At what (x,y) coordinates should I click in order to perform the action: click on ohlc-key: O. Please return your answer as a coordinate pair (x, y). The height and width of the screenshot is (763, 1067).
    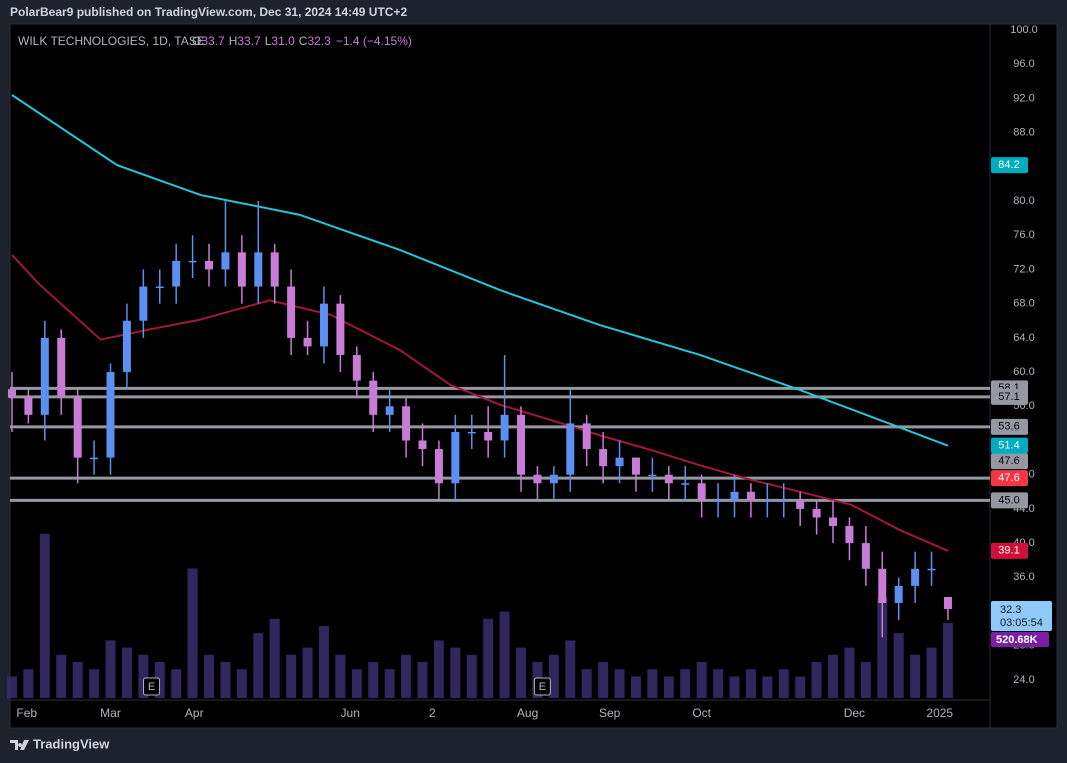
    Looking at the image, I should click on (196, 41).